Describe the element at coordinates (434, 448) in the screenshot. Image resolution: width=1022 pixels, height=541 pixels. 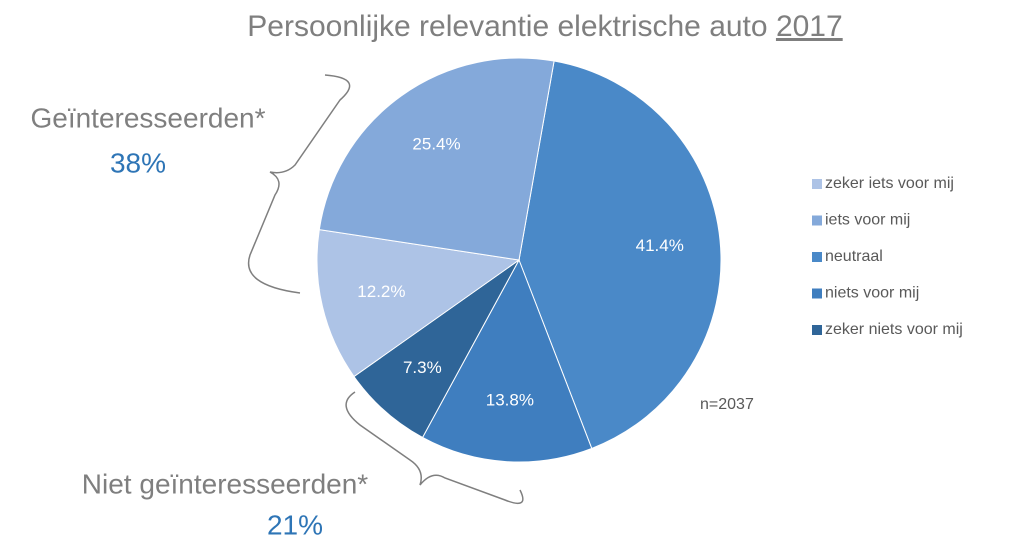
I see `brace-not-interested` at that location.